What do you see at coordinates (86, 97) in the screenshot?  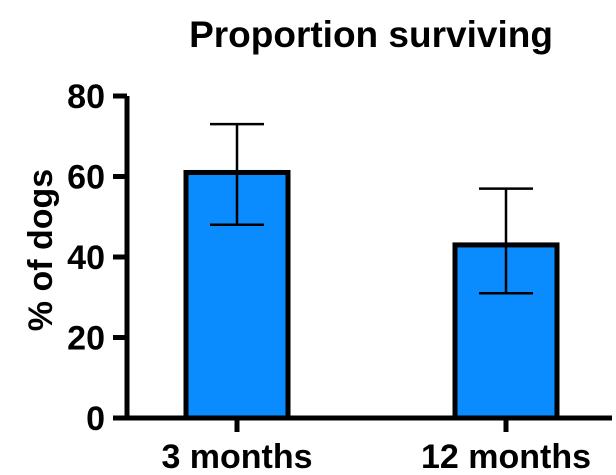 I see `y-tick-label-4: 80` at bounding box center [86, 97].